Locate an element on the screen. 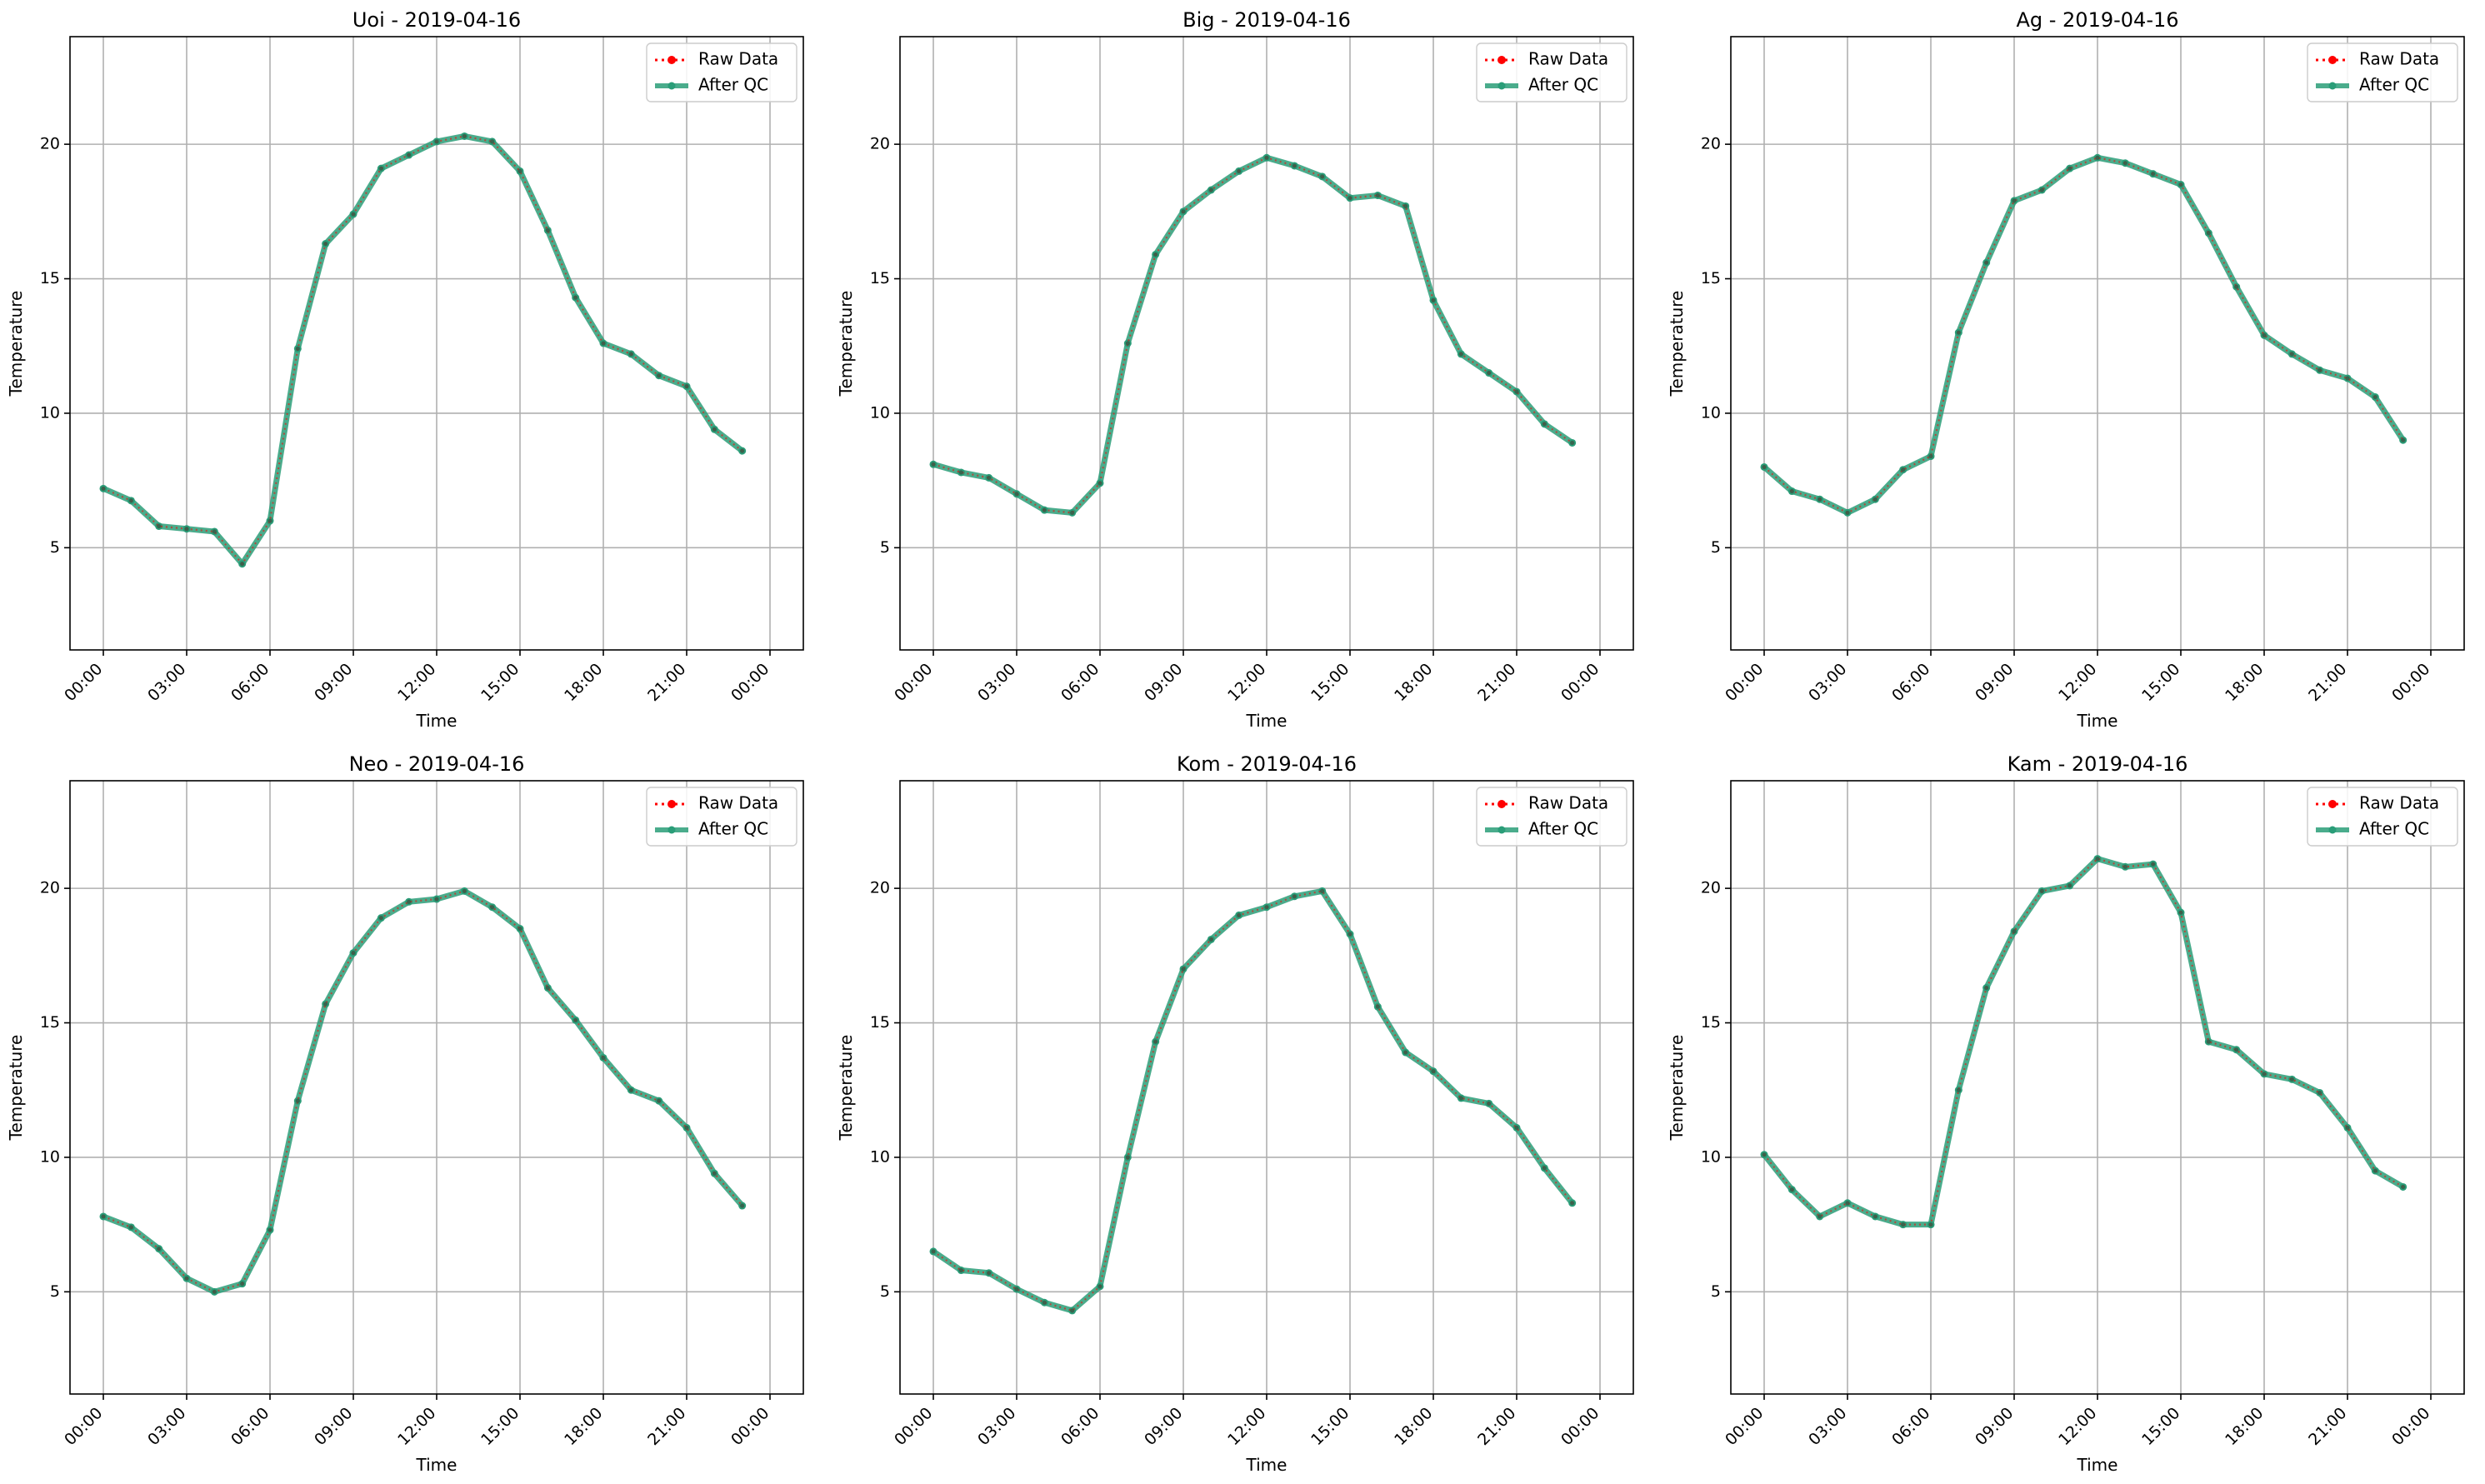 The width and height of the screenshot is (2485, 1484). y-tick-label: 20 is located at coordinates (880, 888).